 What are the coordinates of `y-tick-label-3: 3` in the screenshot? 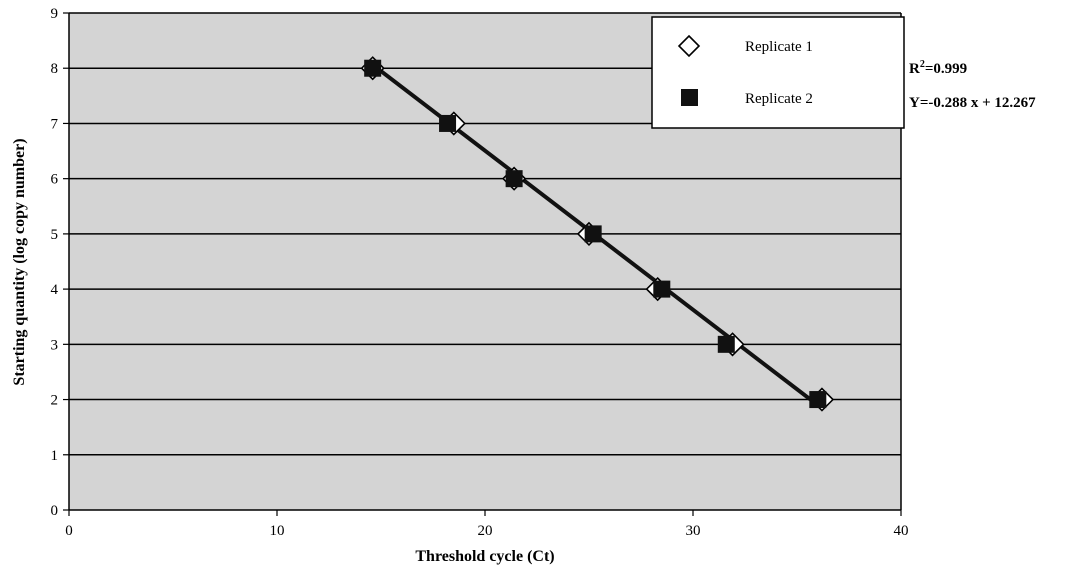 It's located at (55, 345).